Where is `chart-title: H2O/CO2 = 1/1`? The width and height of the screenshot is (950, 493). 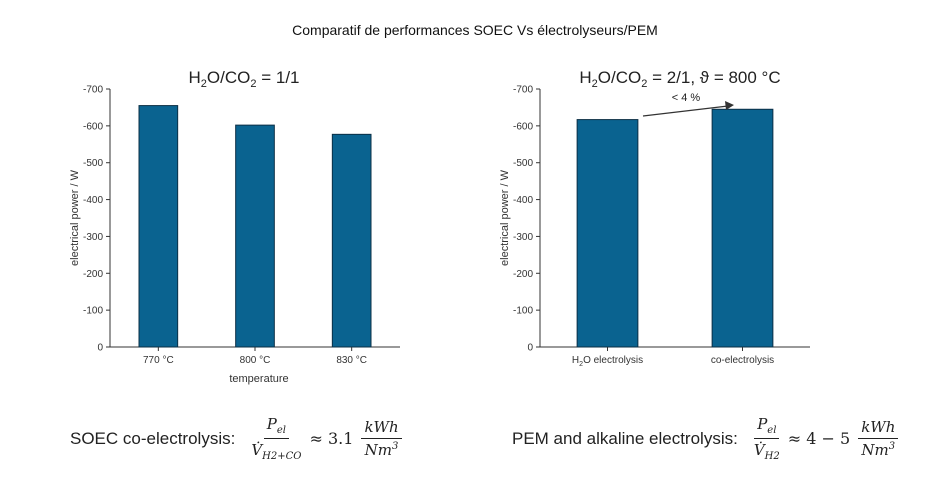 chart-title: H2O/CO2 = 1/1 is located at coordinates (244, 79).